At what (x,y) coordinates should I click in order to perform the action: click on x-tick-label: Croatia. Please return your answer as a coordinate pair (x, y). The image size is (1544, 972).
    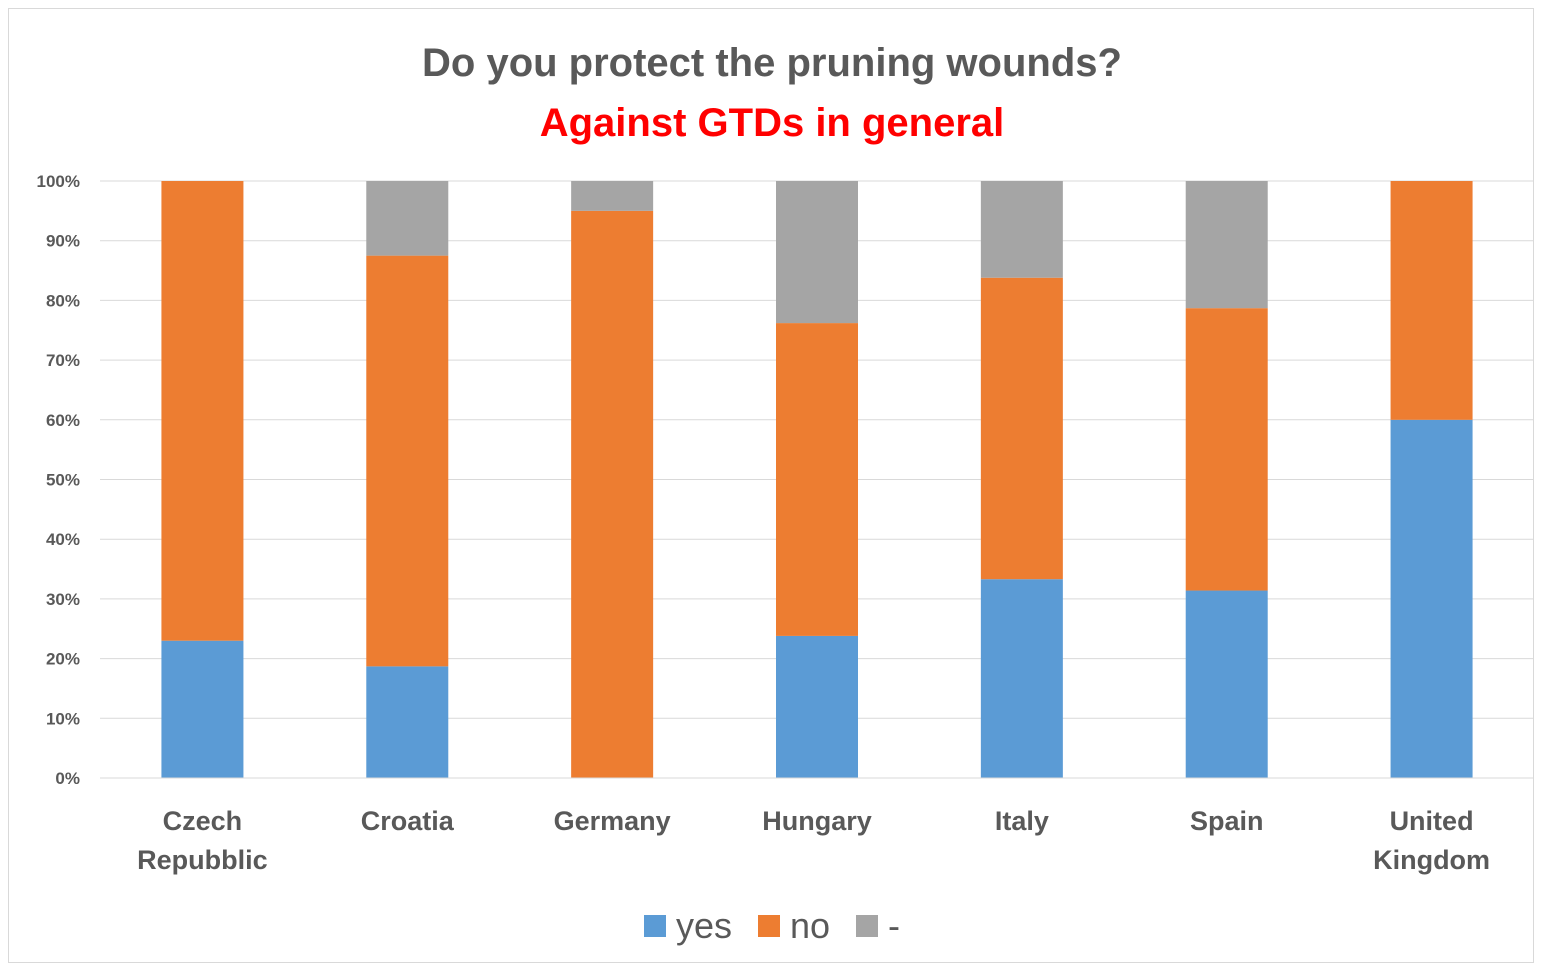
    Looking at the image, I should click on (408, 821).